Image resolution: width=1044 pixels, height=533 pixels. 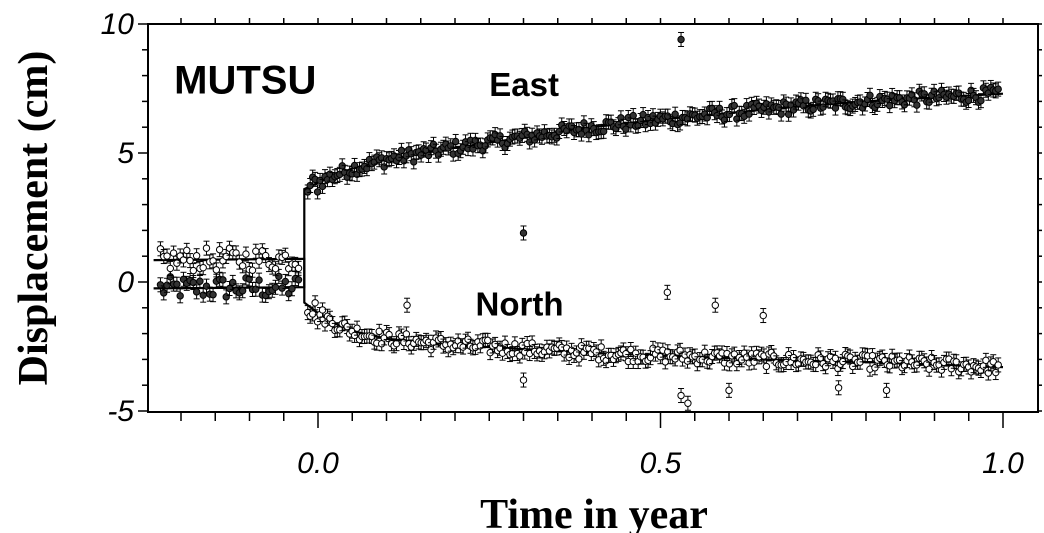 I want to click on y-axis-title: Displacement (cm), so click(x=34, y=218).